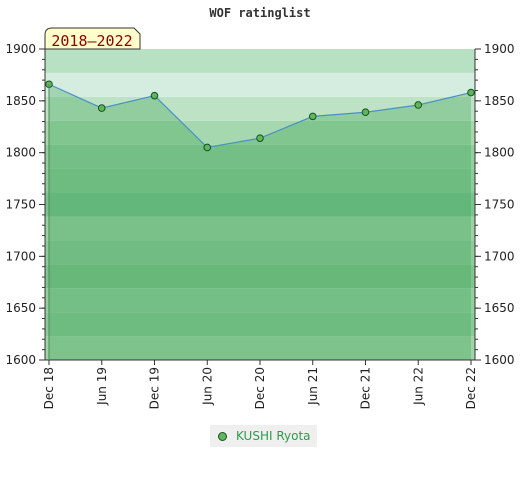 The height and width of the screenshot is (480, 520). What do you see at coordinates (260, 388) in the screenshot?
I see `x-tick-label: Dec 20` at bounding box center [260, 388].